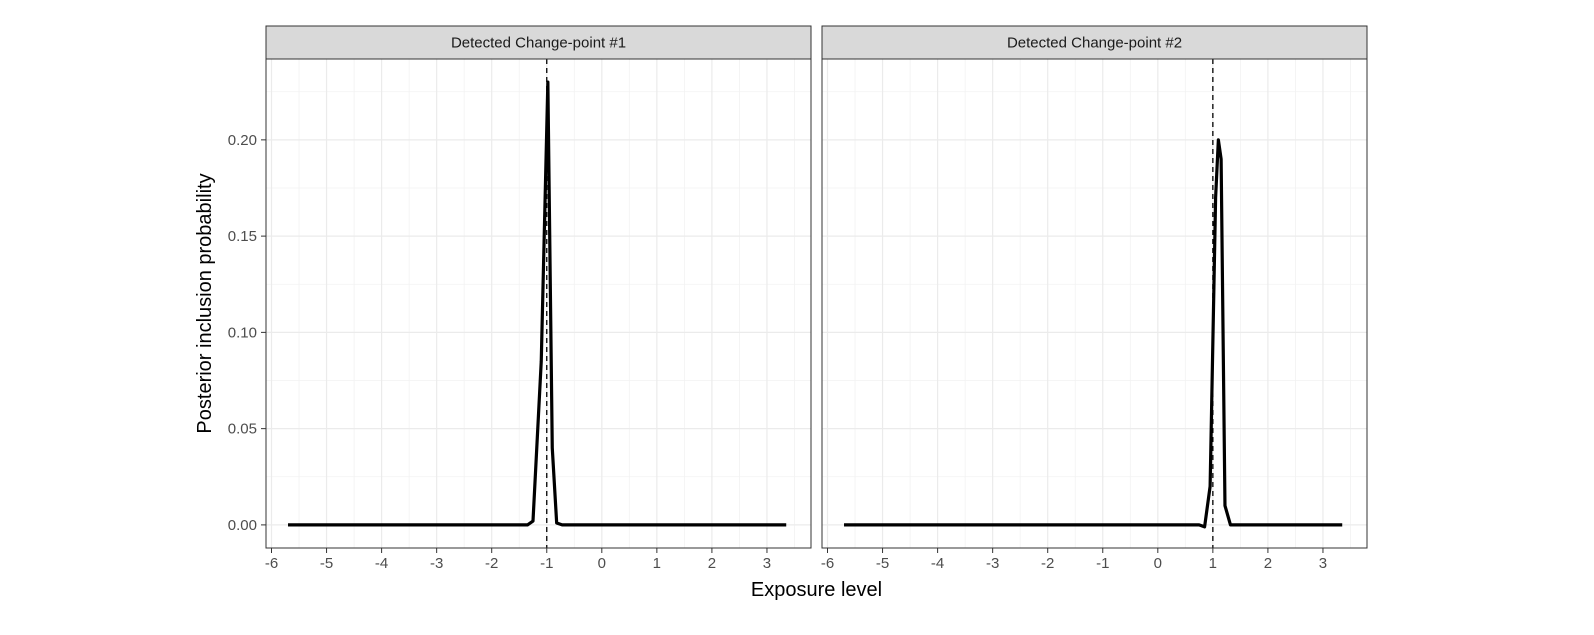 This screenshot has width=1594, height=635. I want to click on y-tick-label: 0.20, so click(242, 140).